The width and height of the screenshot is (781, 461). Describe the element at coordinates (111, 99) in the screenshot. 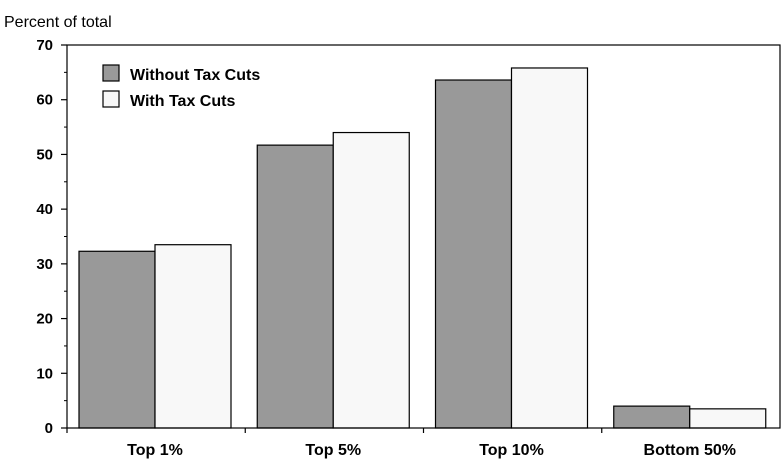

I see `legend-swatch-with-tax-cuts` at that location.